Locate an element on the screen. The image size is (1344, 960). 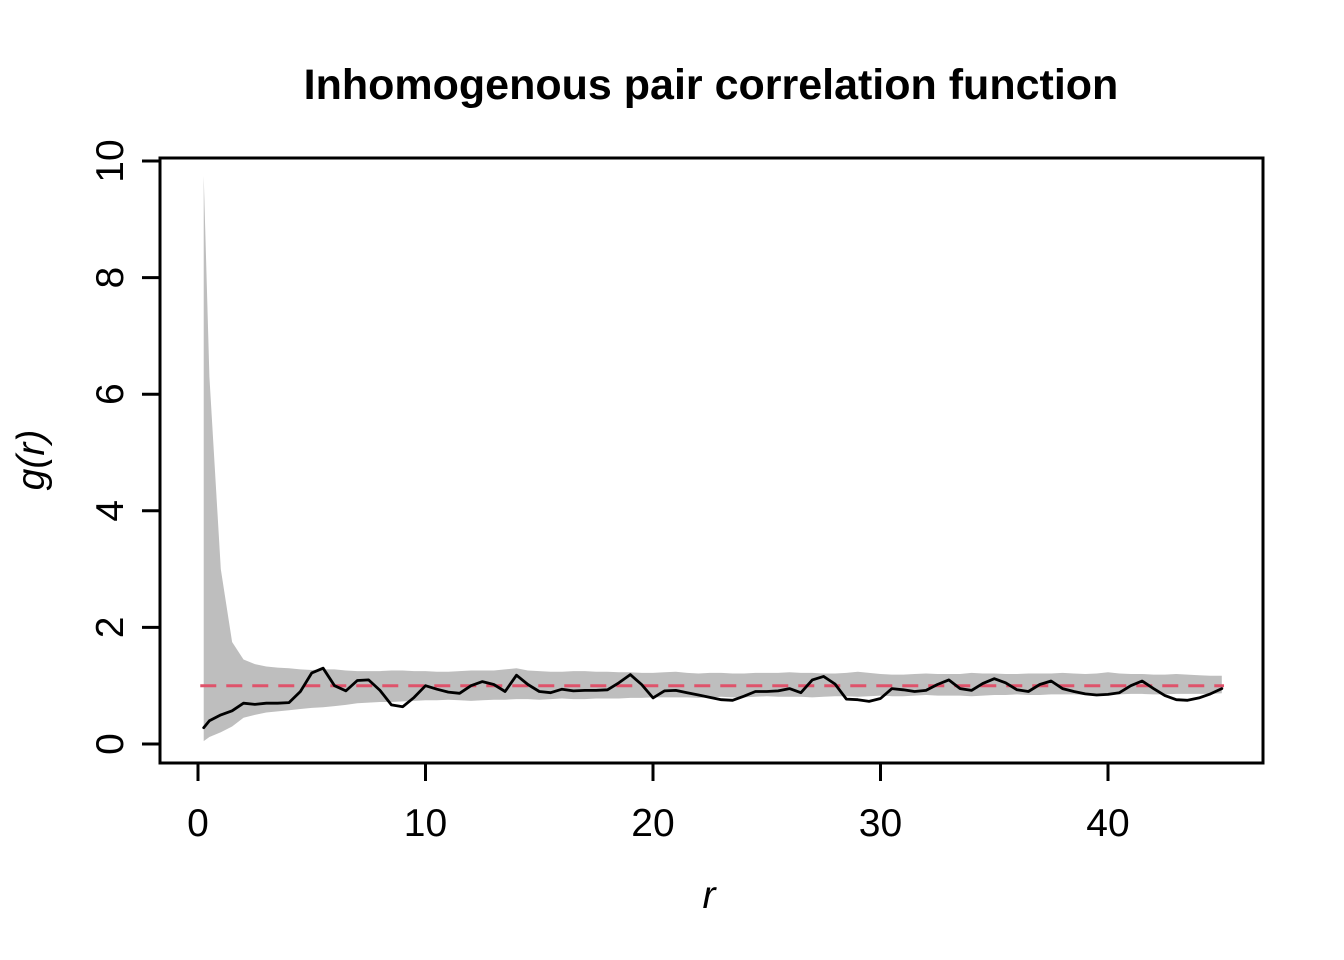
y-tick-label: 10 is located at coordinates (110, 160).